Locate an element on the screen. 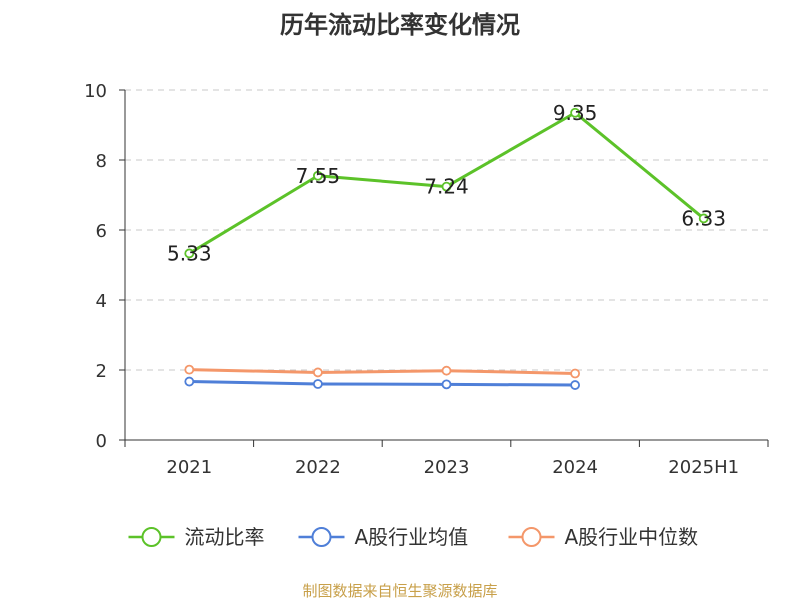 The height and width of the screenshot is (600, 800). data-label: 7.55 is located at coordinates (318, 176).